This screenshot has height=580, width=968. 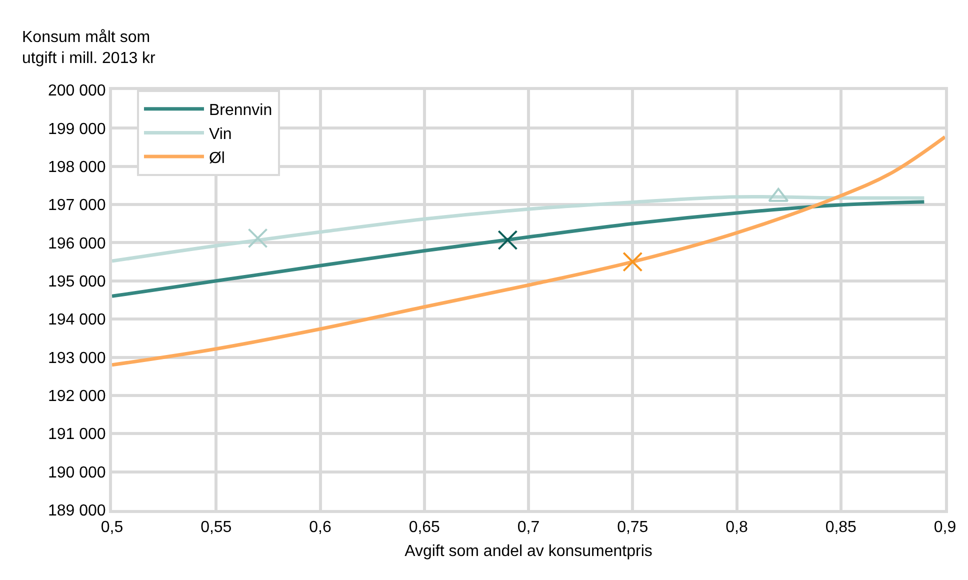 I want to click on y-tick-label: 189 000, so click(x=77, y=511).